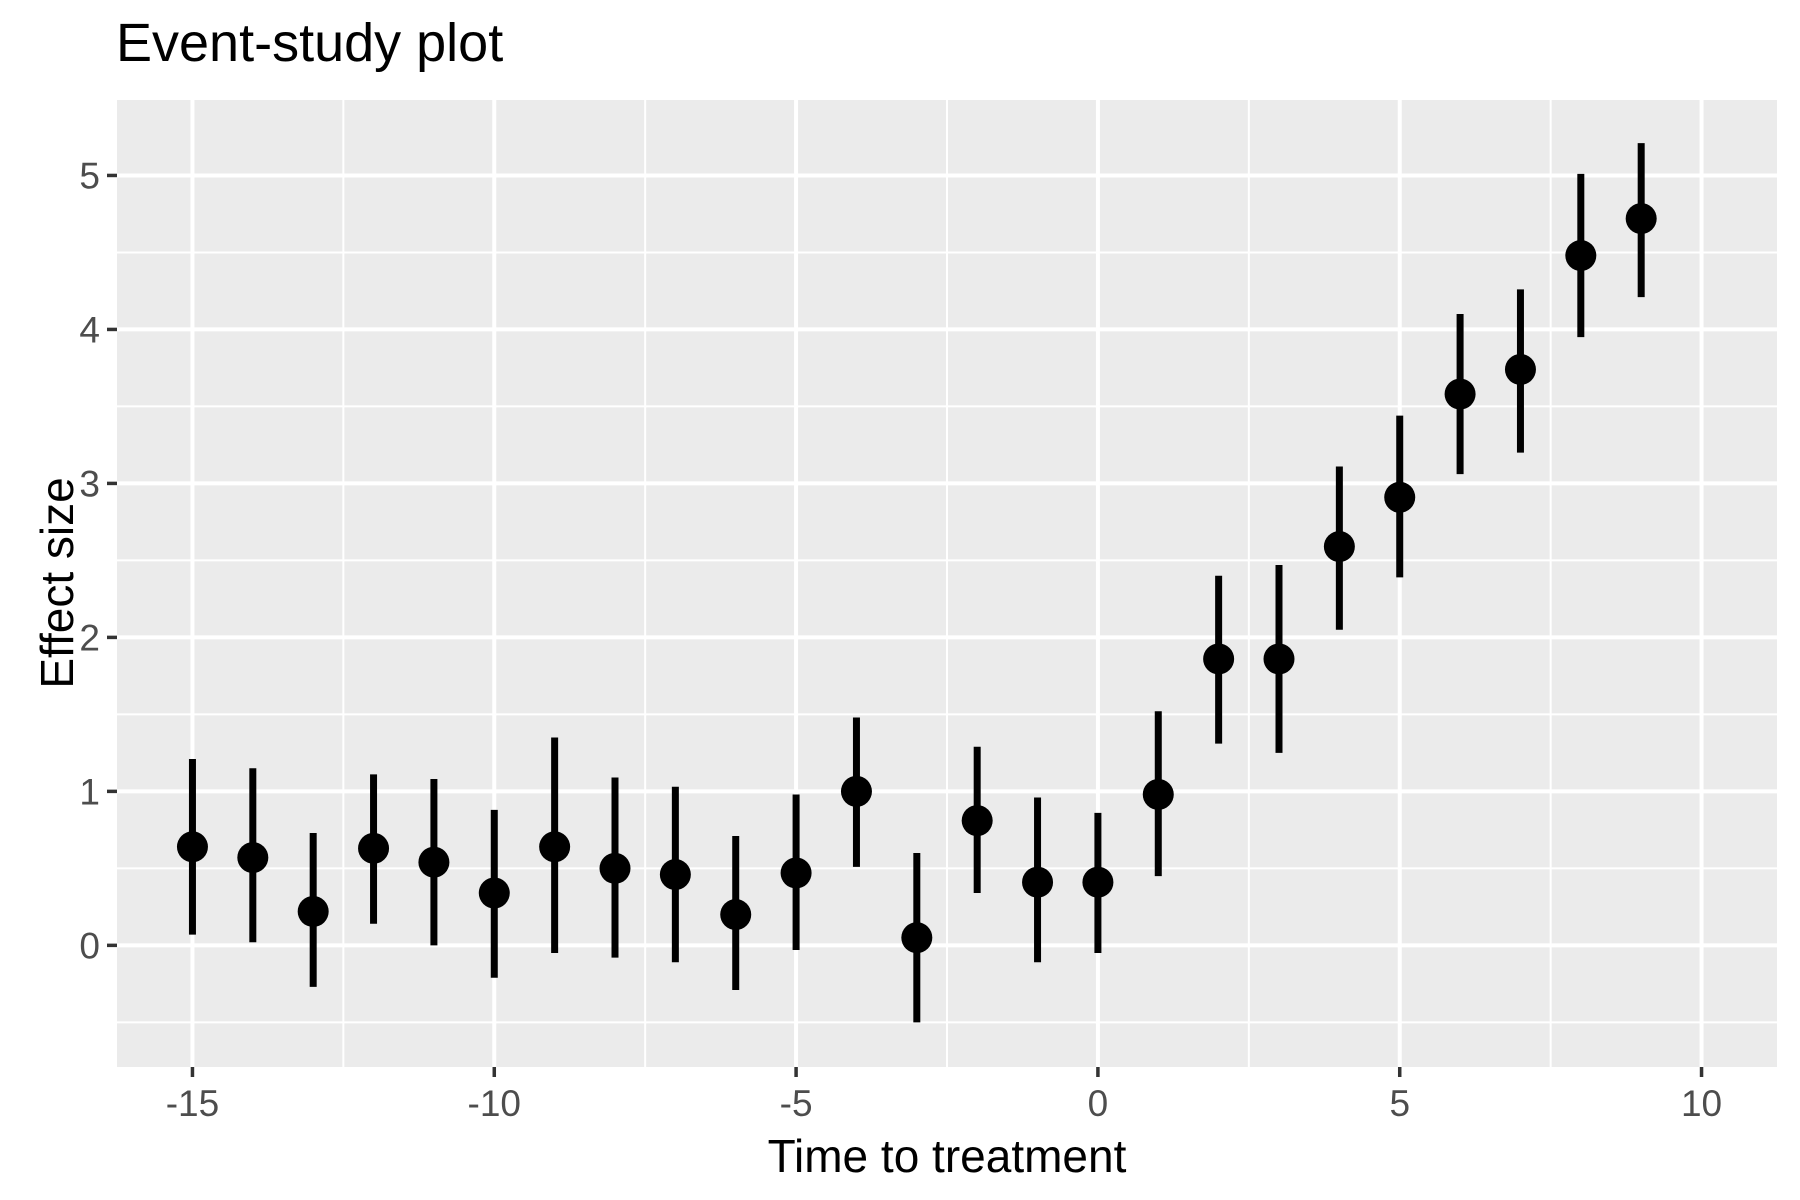 The image size is (1800, 1200). I want to click on y-tick-label: 4, so click(89, 329).